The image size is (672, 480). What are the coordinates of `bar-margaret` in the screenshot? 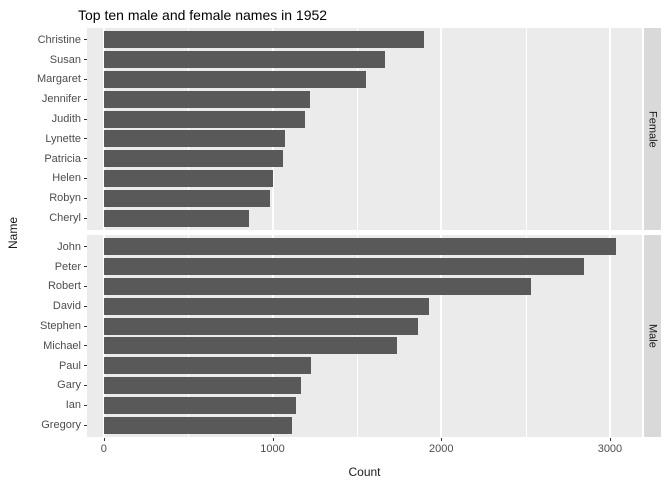 It's located at (235, 79).